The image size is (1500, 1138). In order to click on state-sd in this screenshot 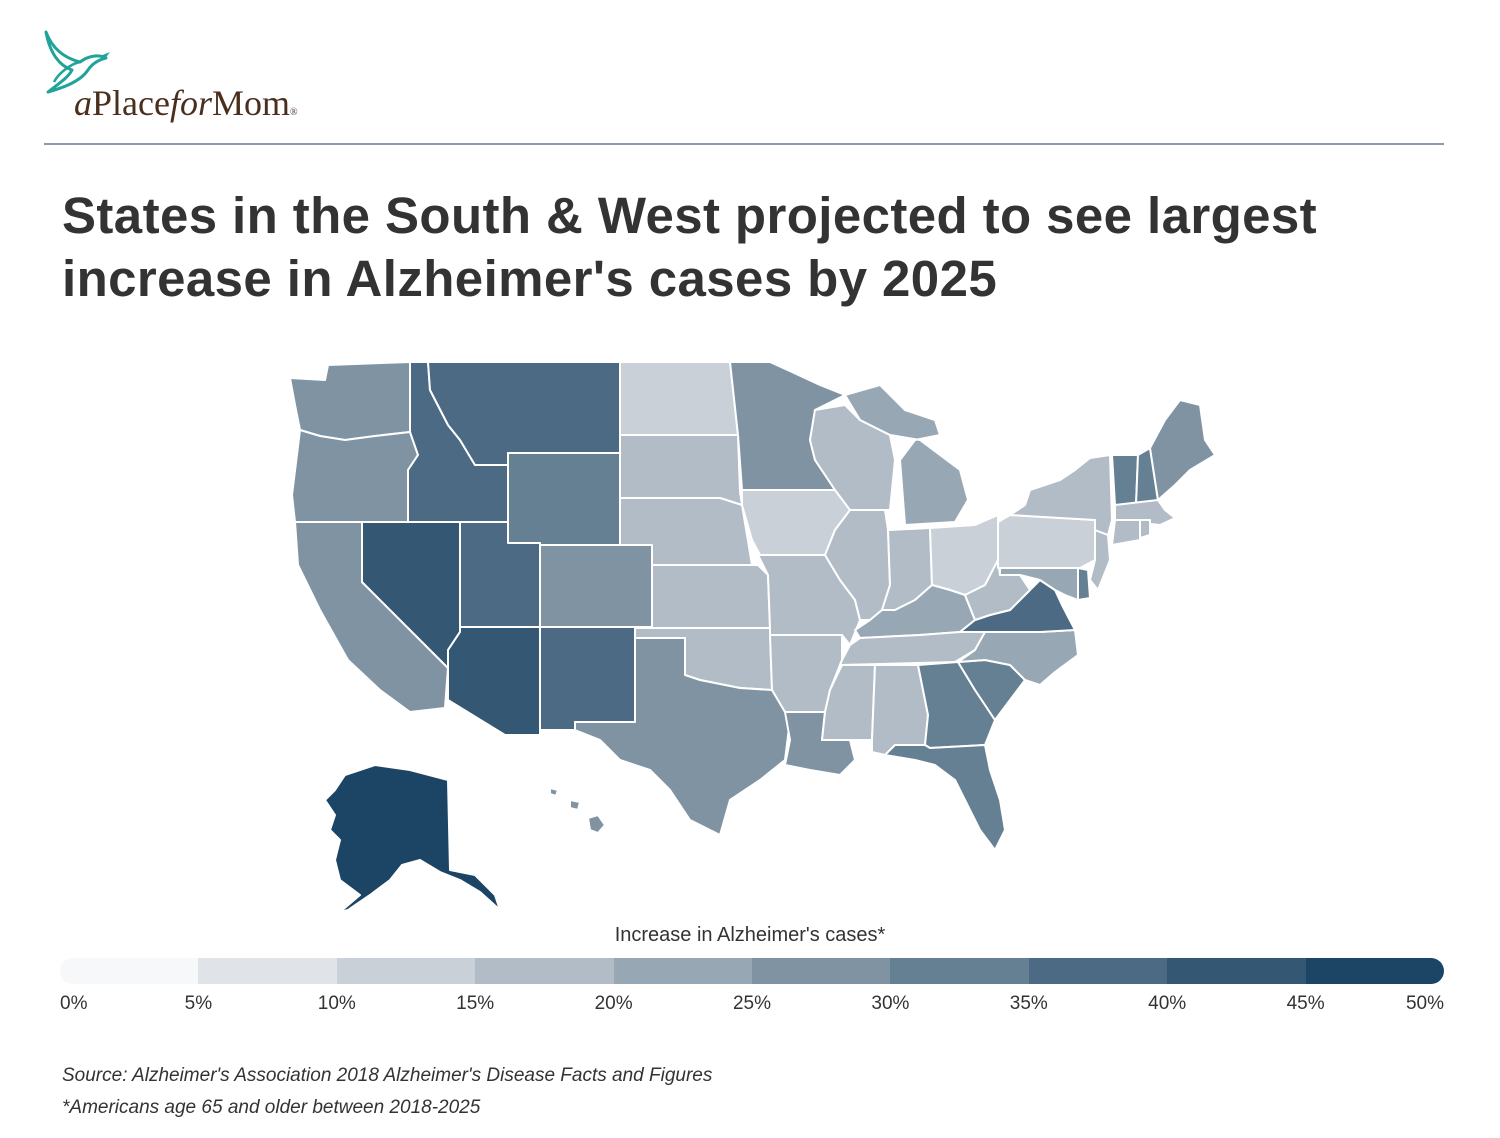, I will do `click(681, 470)`.